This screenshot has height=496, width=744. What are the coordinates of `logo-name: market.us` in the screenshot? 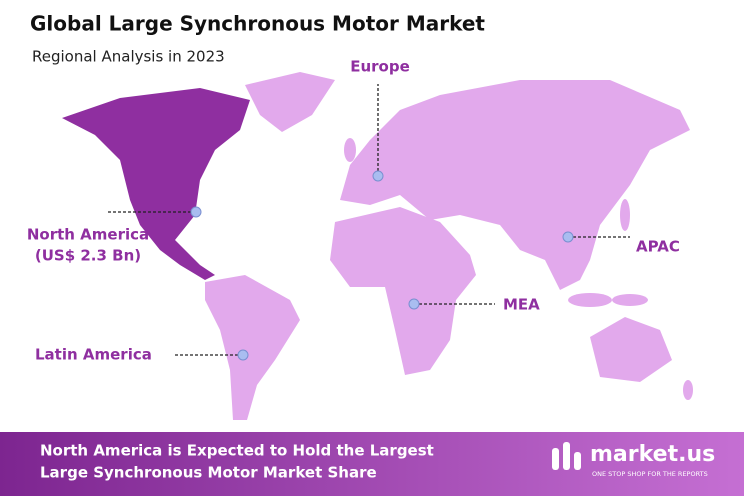 It's located at (652, 454).